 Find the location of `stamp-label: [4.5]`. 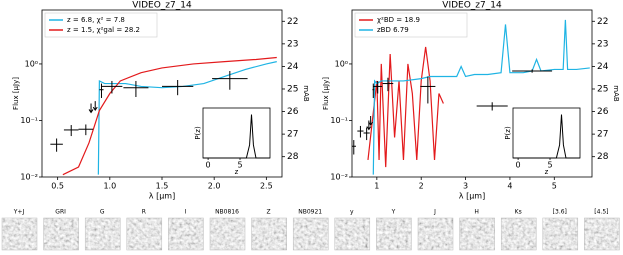

stamp-label: [4.5] is located at coordinates (601, 212).